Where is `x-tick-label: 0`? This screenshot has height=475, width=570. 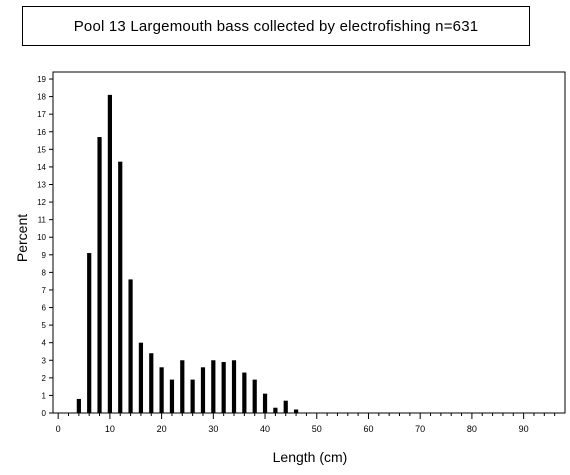 x-tick-label: 0 is located at coordinates (58, 429).